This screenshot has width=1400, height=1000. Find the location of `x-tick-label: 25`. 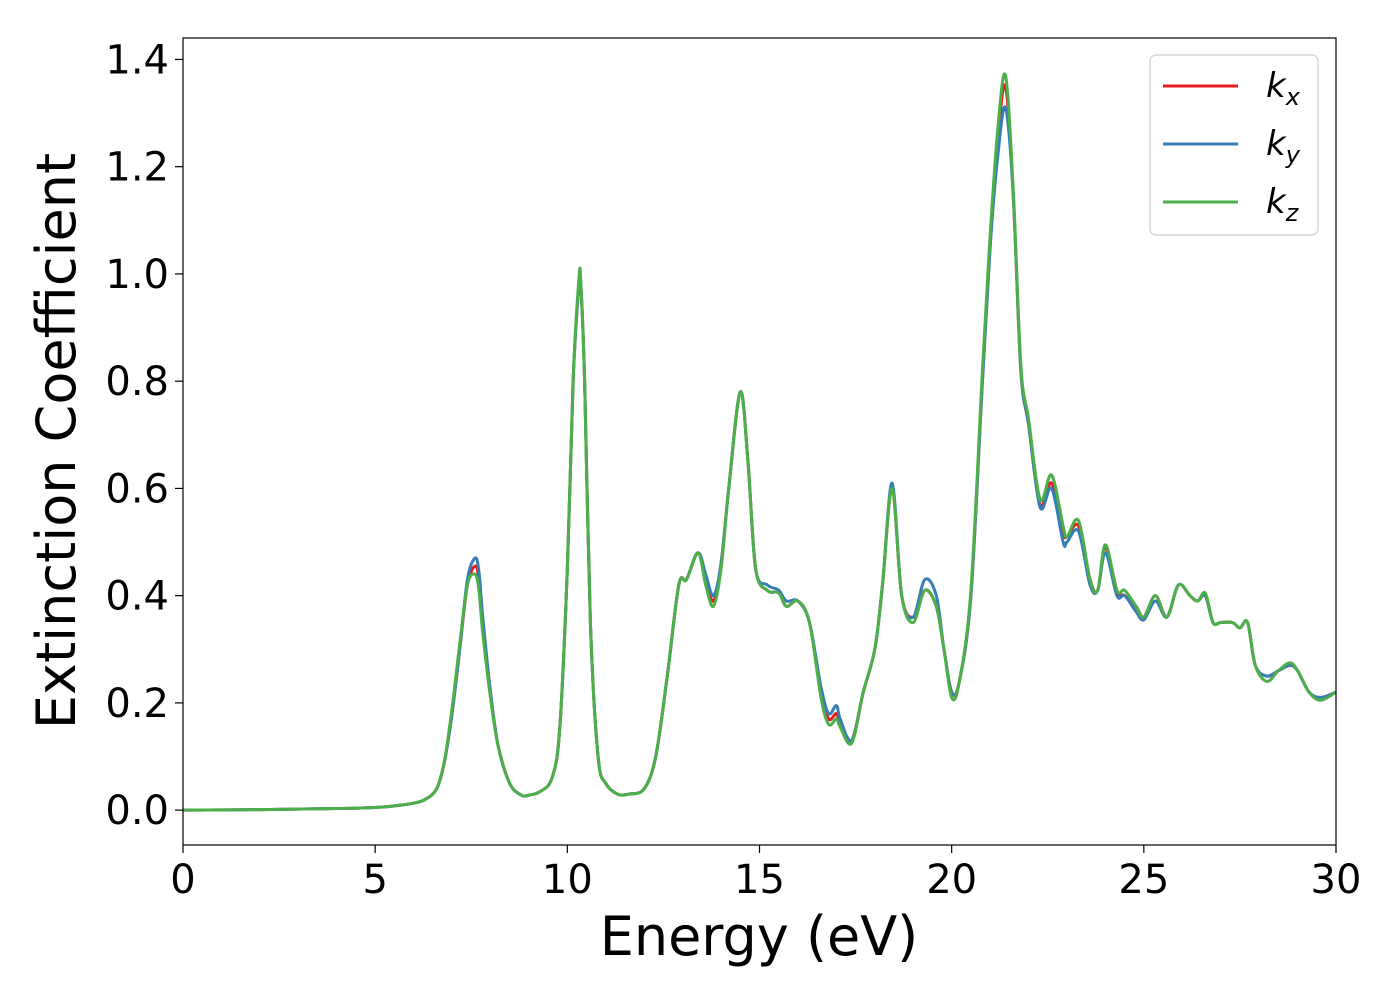

x-tick-label: 25 is located at coordinates (1143, 880).